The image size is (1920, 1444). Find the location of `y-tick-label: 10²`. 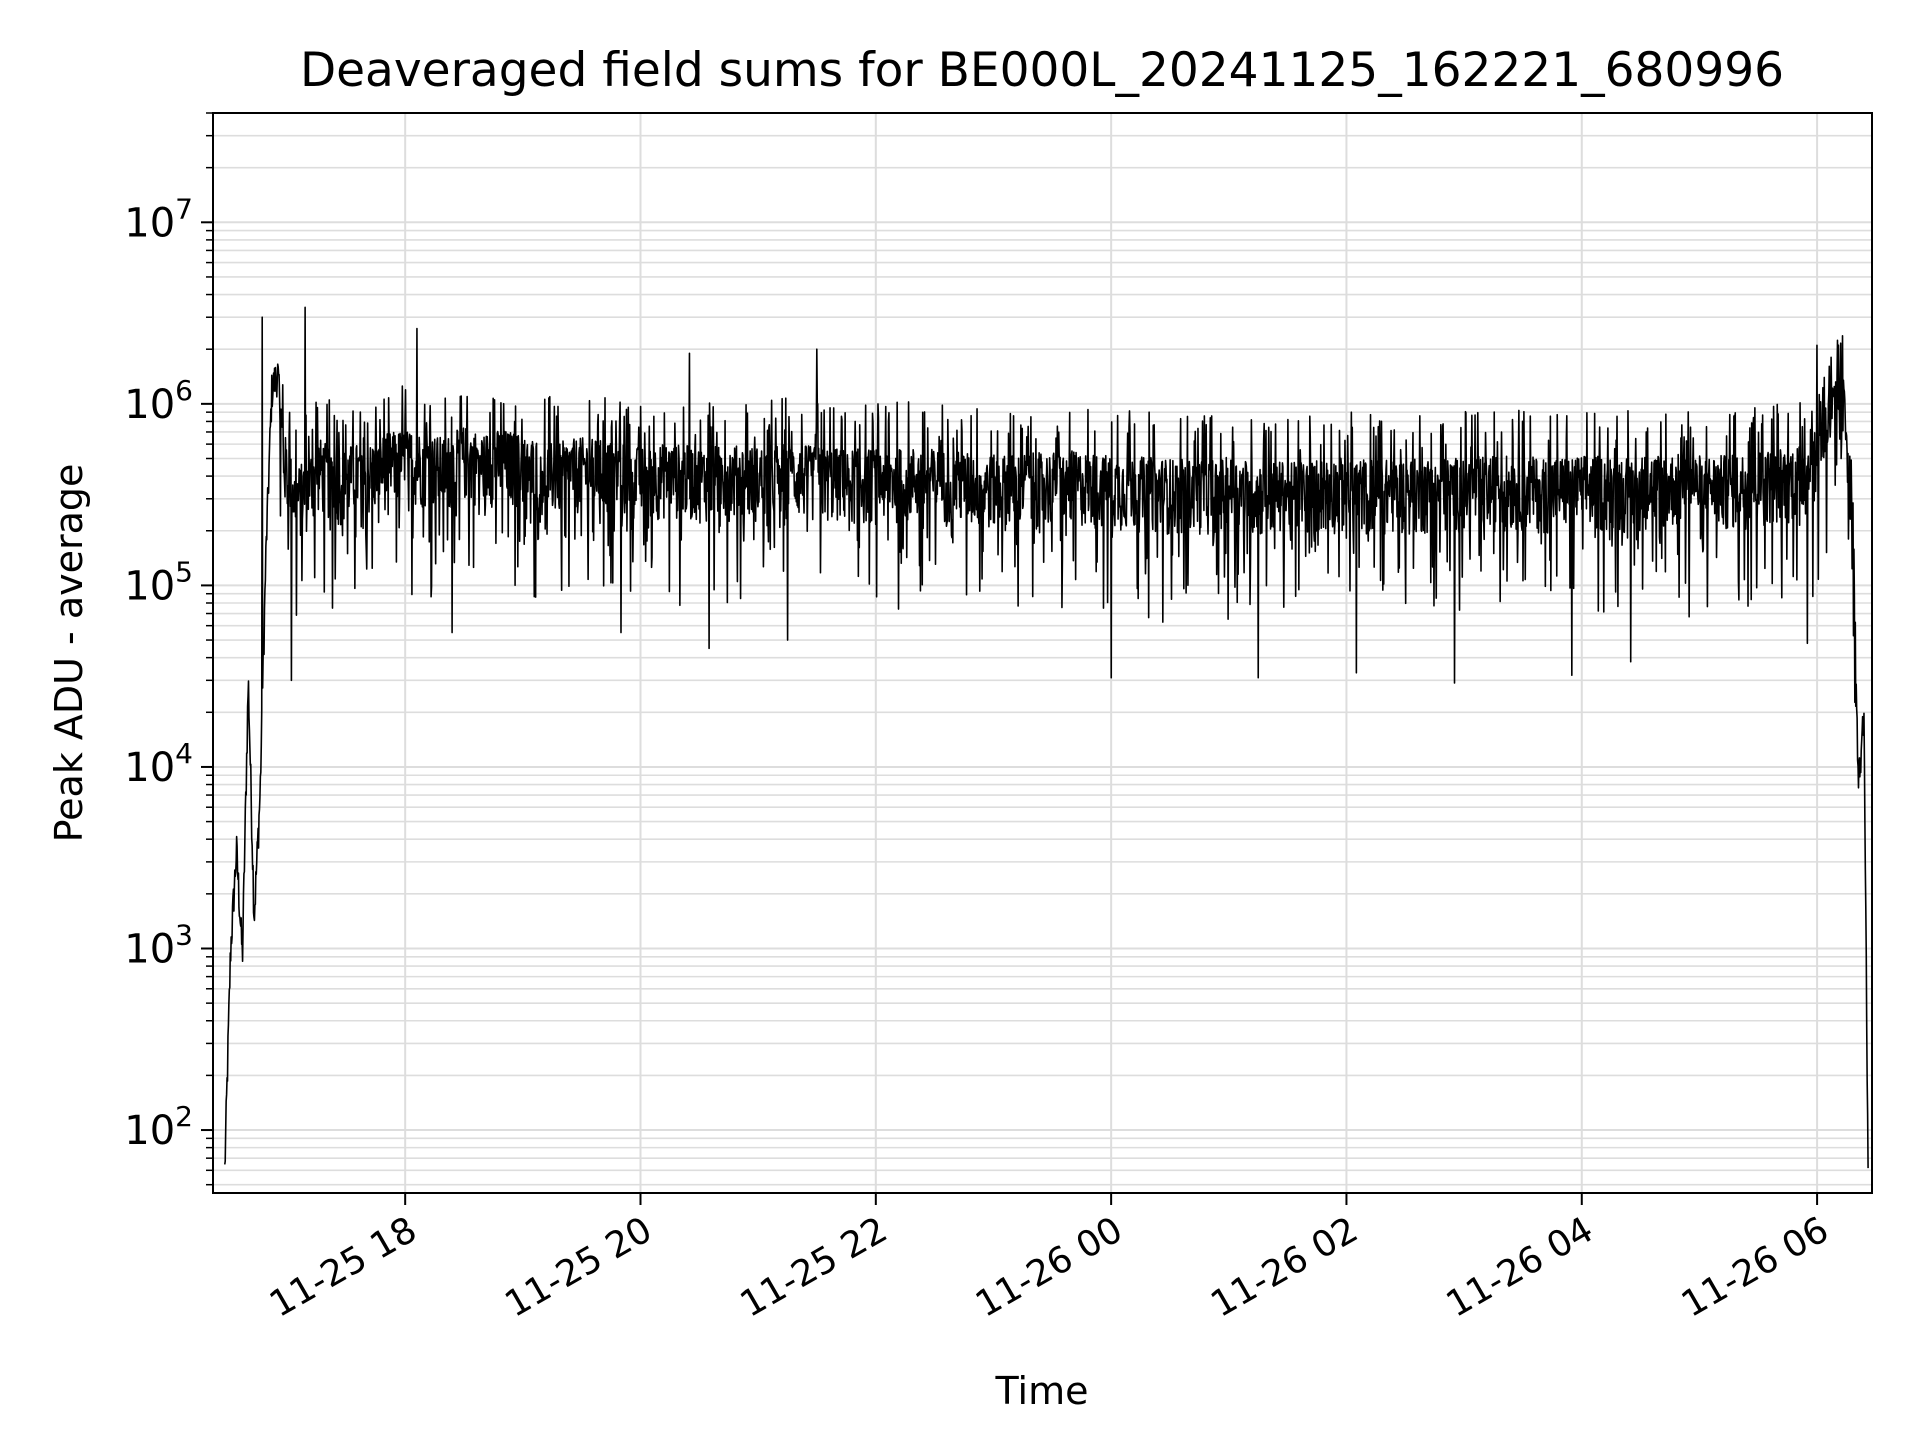

y-tick-label: 10² is located at coordinates (158, 1127).